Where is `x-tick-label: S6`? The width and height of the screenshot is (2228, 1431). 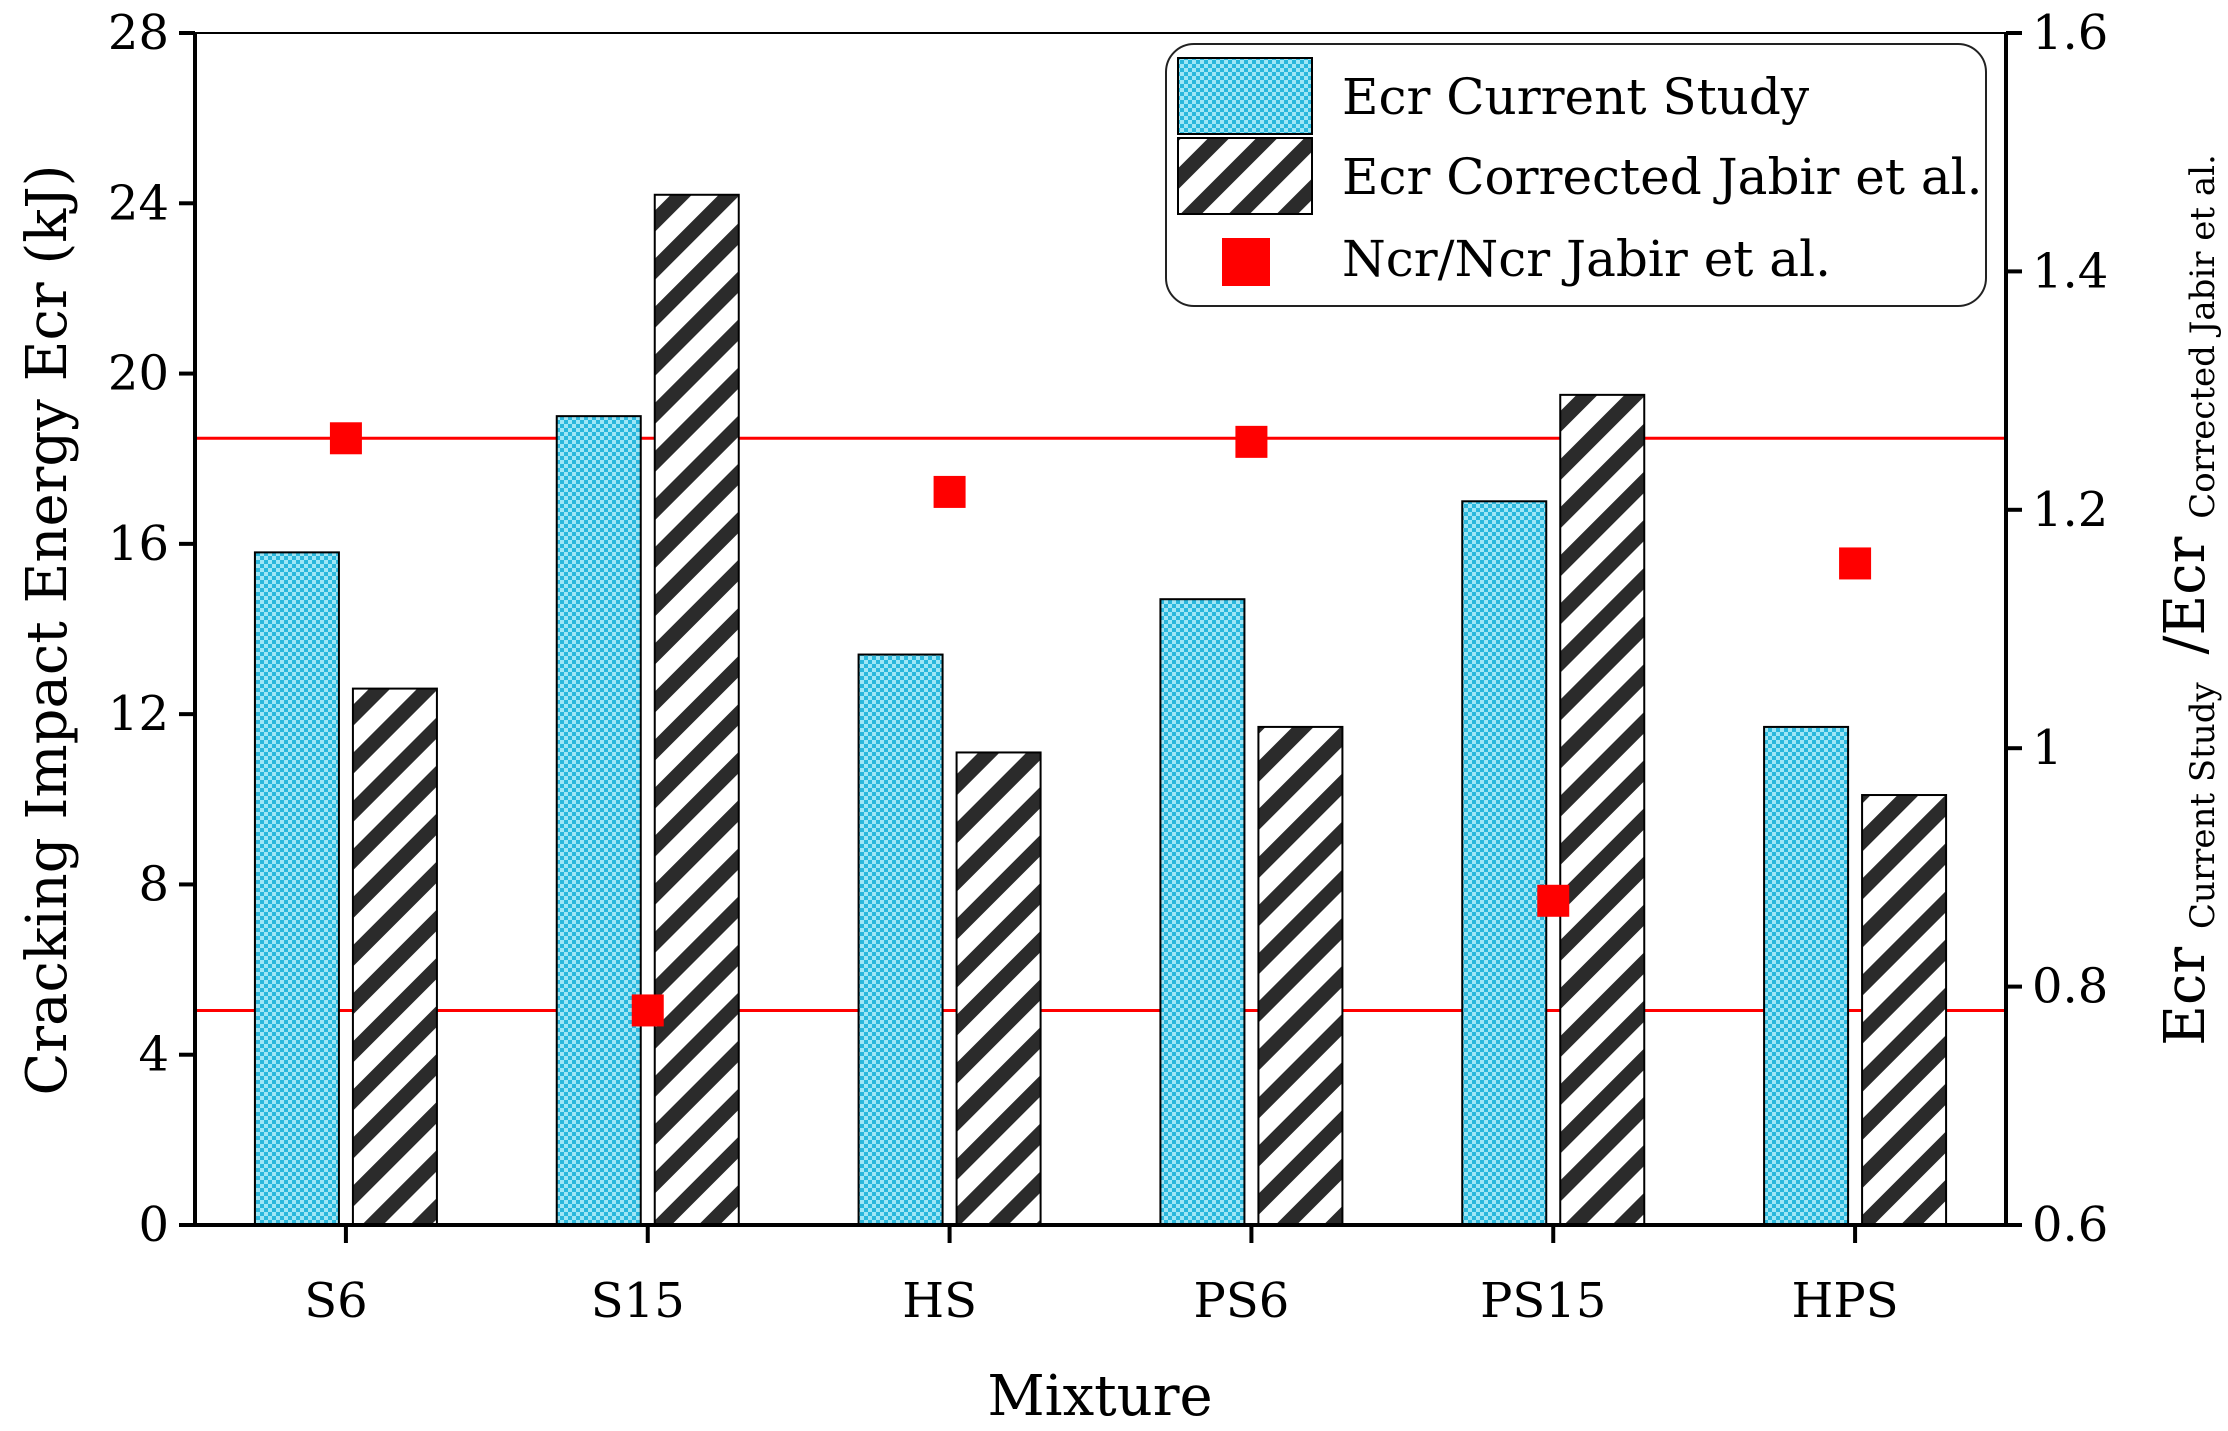 x-tick-label: S6 is located at coordinates (335, 1301).